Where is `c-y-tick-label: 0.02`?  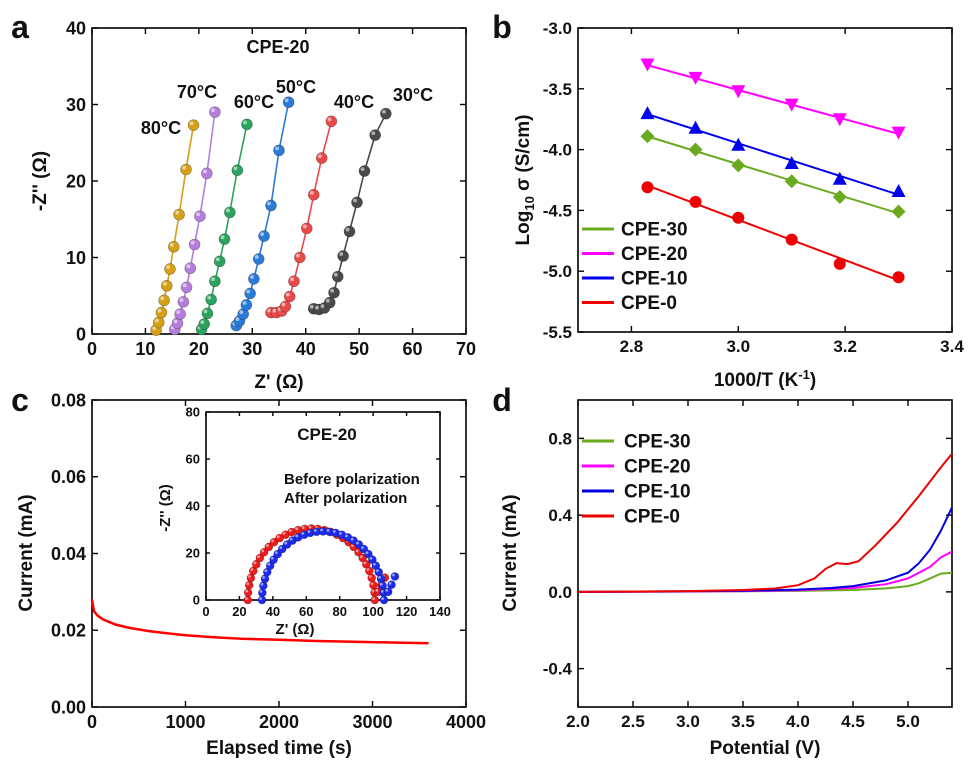 c-y-tick-label: 0.02 is located at coordinates (68, 631).